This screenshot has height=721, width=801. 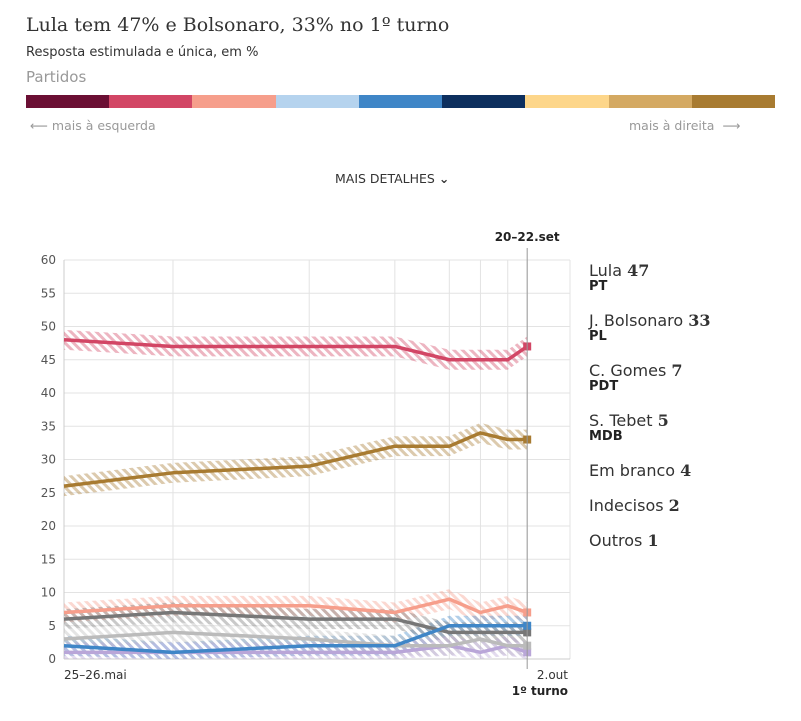 I want to click on legend-item: J. Bolsonaro 33 PL, so click(x=650, y=328).